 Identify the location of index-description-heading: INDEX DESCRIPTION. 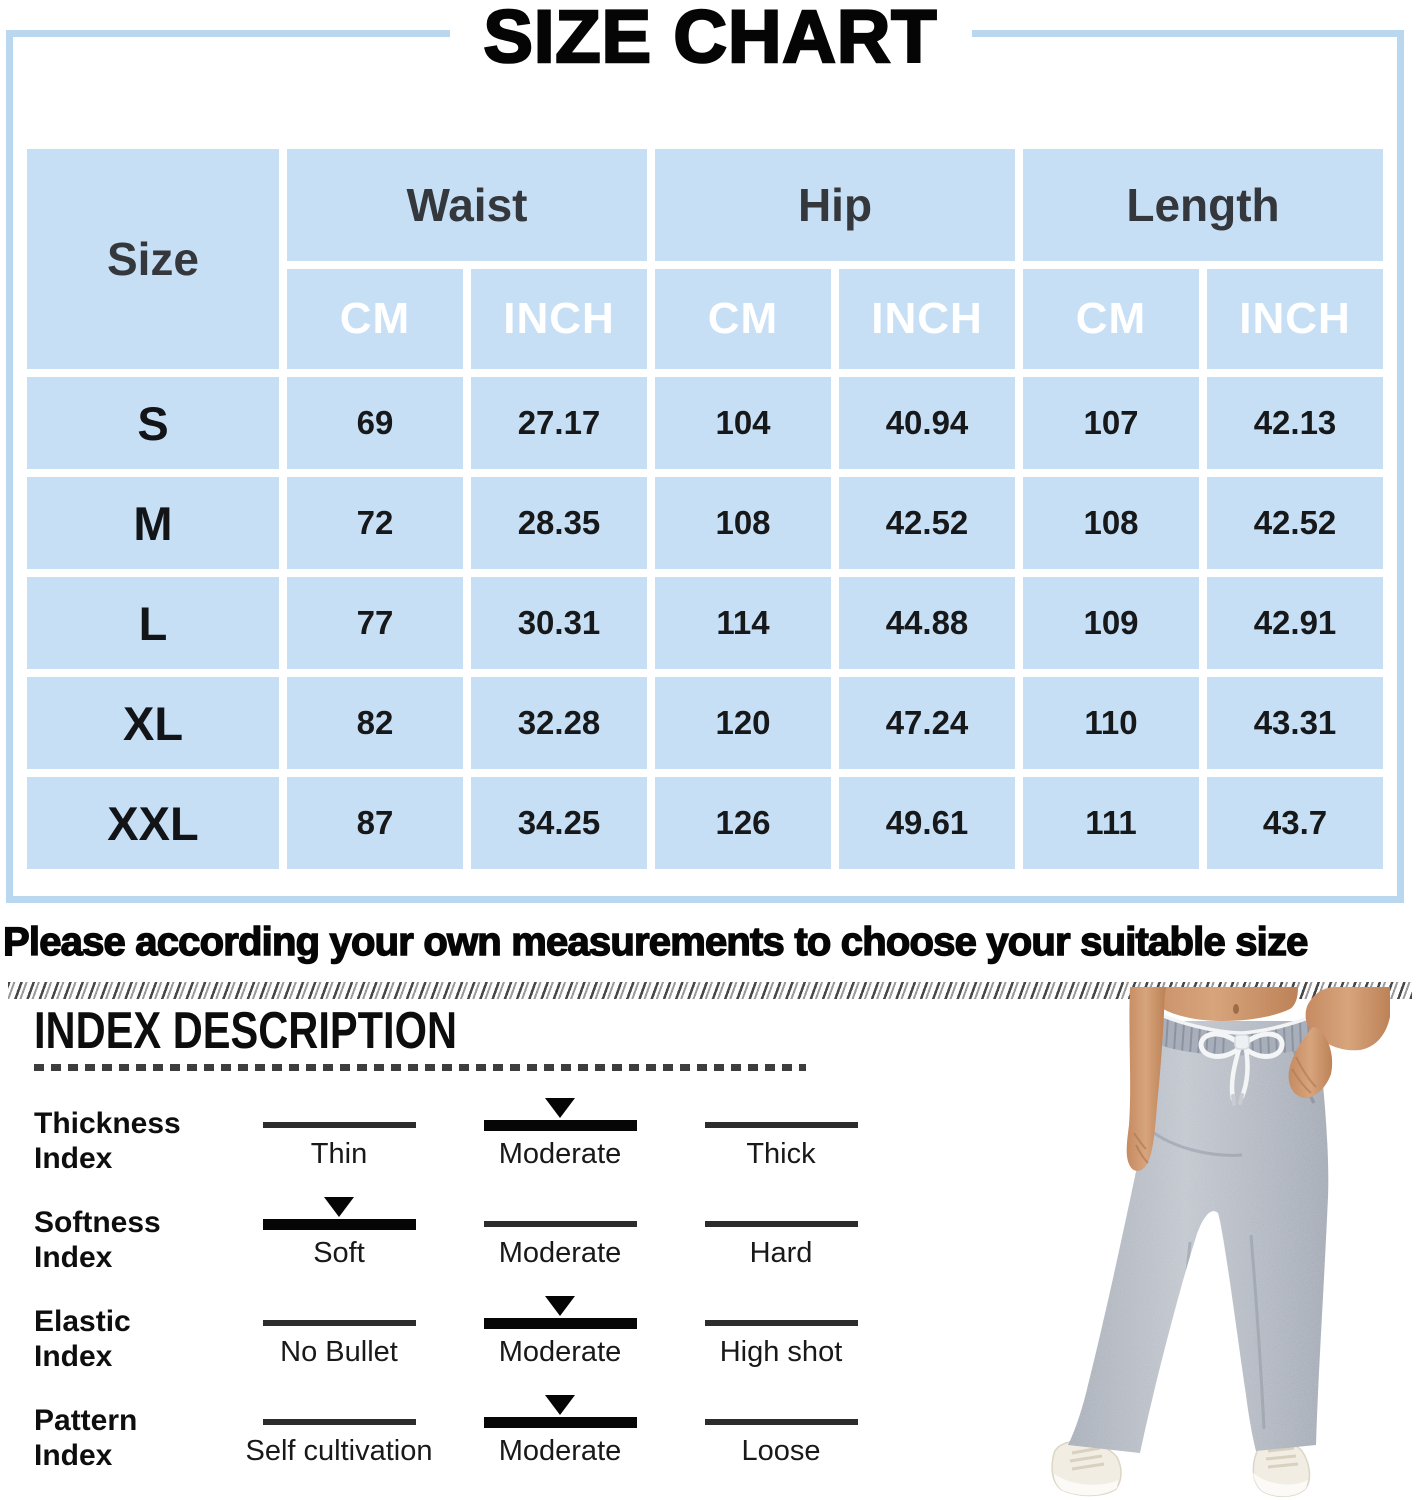
(245, 1031).